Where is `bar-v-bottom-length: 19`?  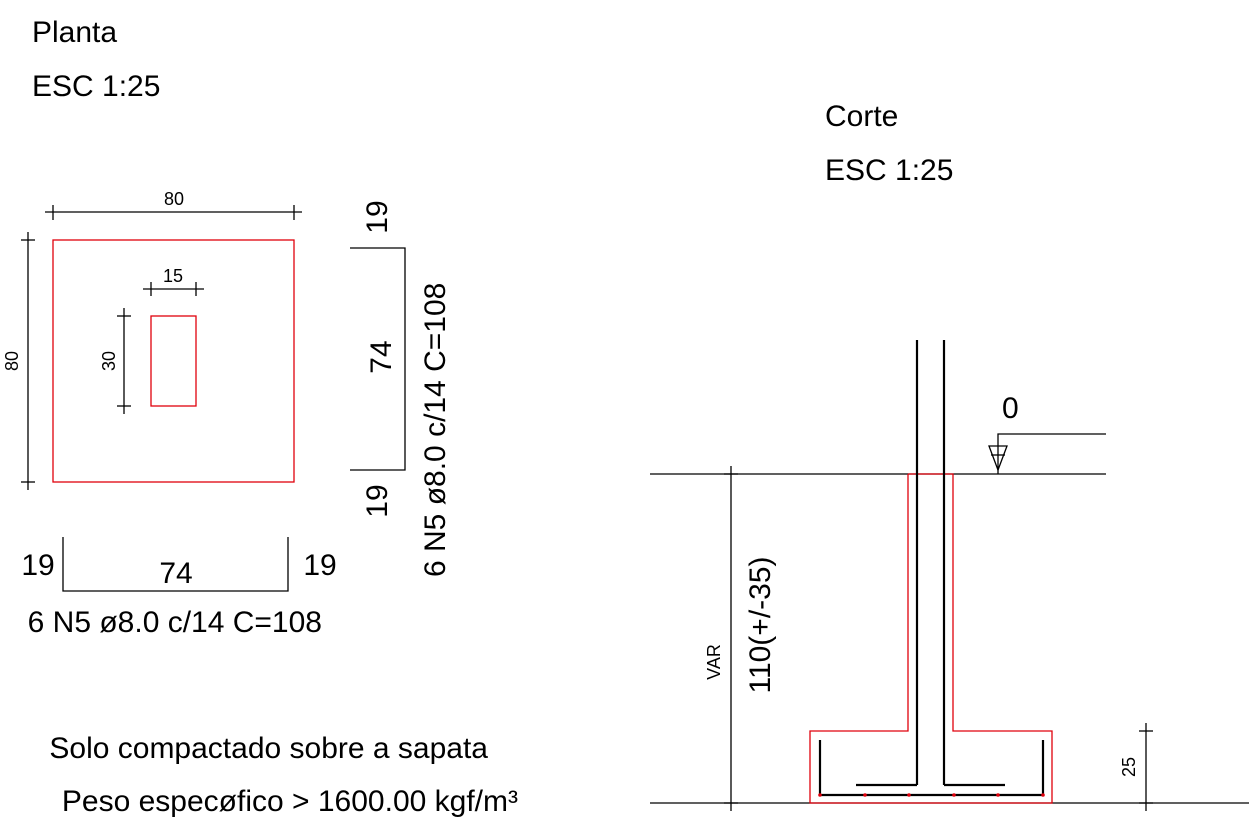 bar-v-bottom-length: 19 is located at coordinates (377, 500).